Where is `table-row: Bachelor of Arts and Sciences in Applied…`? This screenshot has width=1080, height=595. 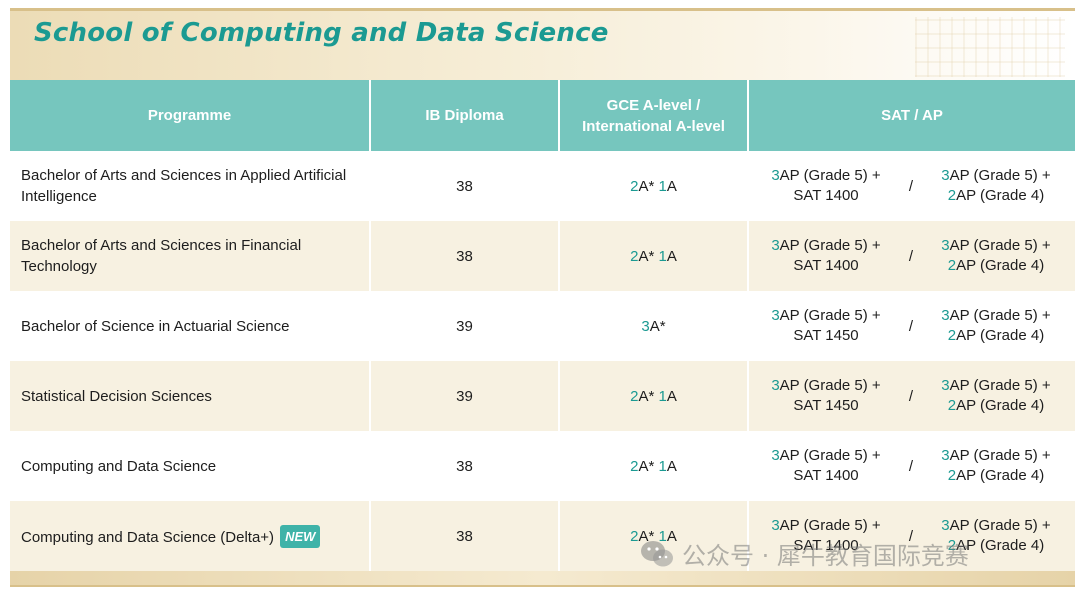
table-row: Bachelor of Arts and Sciences in Applied… is located at coordinates (542, 186).